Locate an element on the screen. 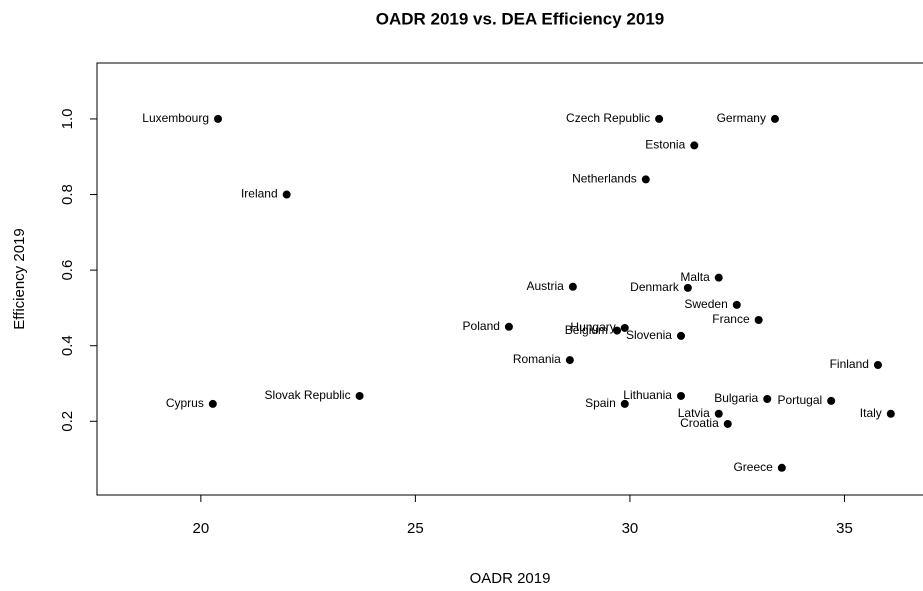 The height and width of the screenshot is (591, 923). point-label: Hungary is located at coordinates (592, 327).